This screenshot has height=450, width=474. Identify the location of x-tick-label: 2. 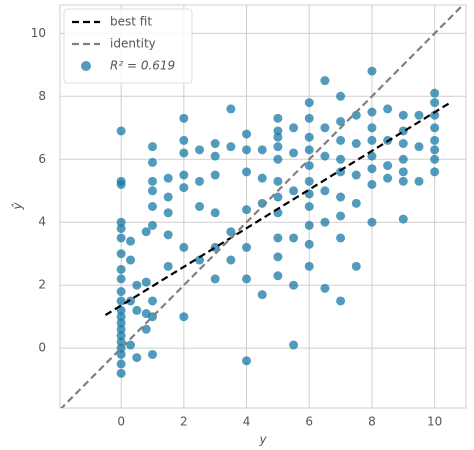
(184, 422).